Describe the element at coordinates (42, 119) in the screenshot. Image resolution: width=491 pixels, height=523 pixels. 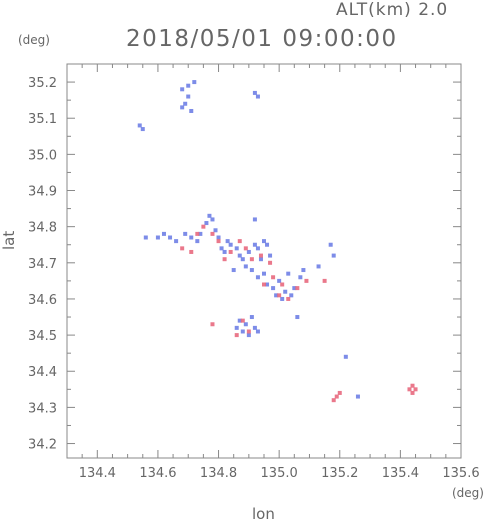
I see `y-tick-label: 35.1` at that location.